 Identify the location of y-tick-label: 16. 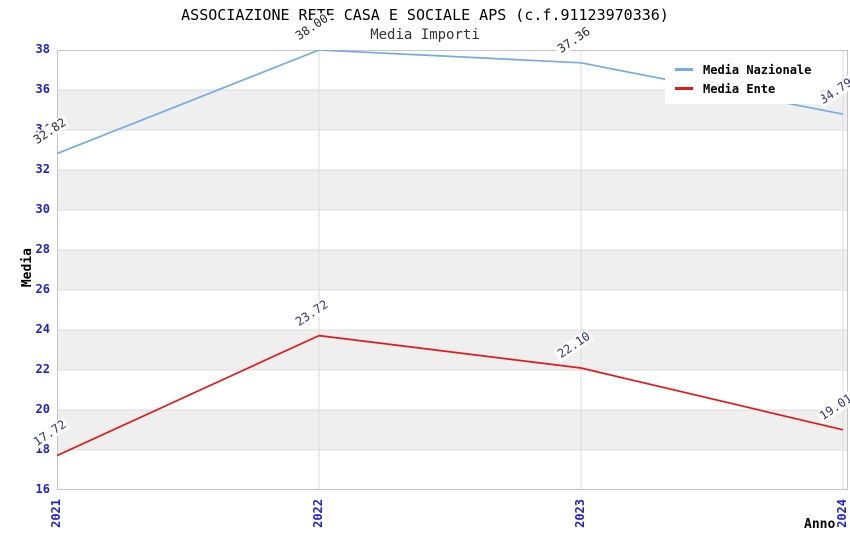
(42, 489).